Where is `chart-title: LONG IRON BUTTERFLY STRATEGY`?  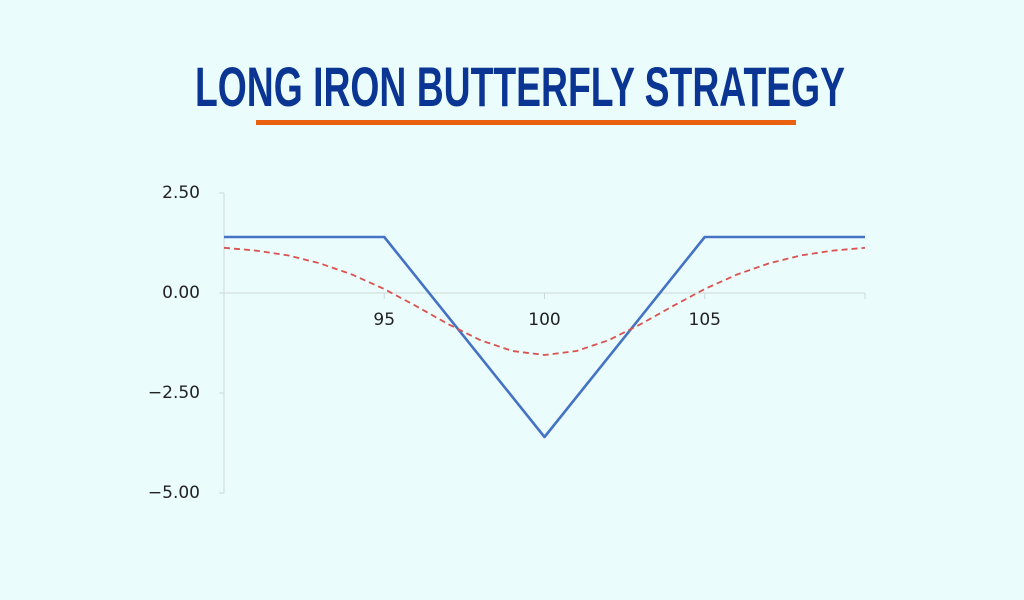 chart-title: LONG IRON BUTTERFLY STRATEGY is located at coordinates (520, 86).